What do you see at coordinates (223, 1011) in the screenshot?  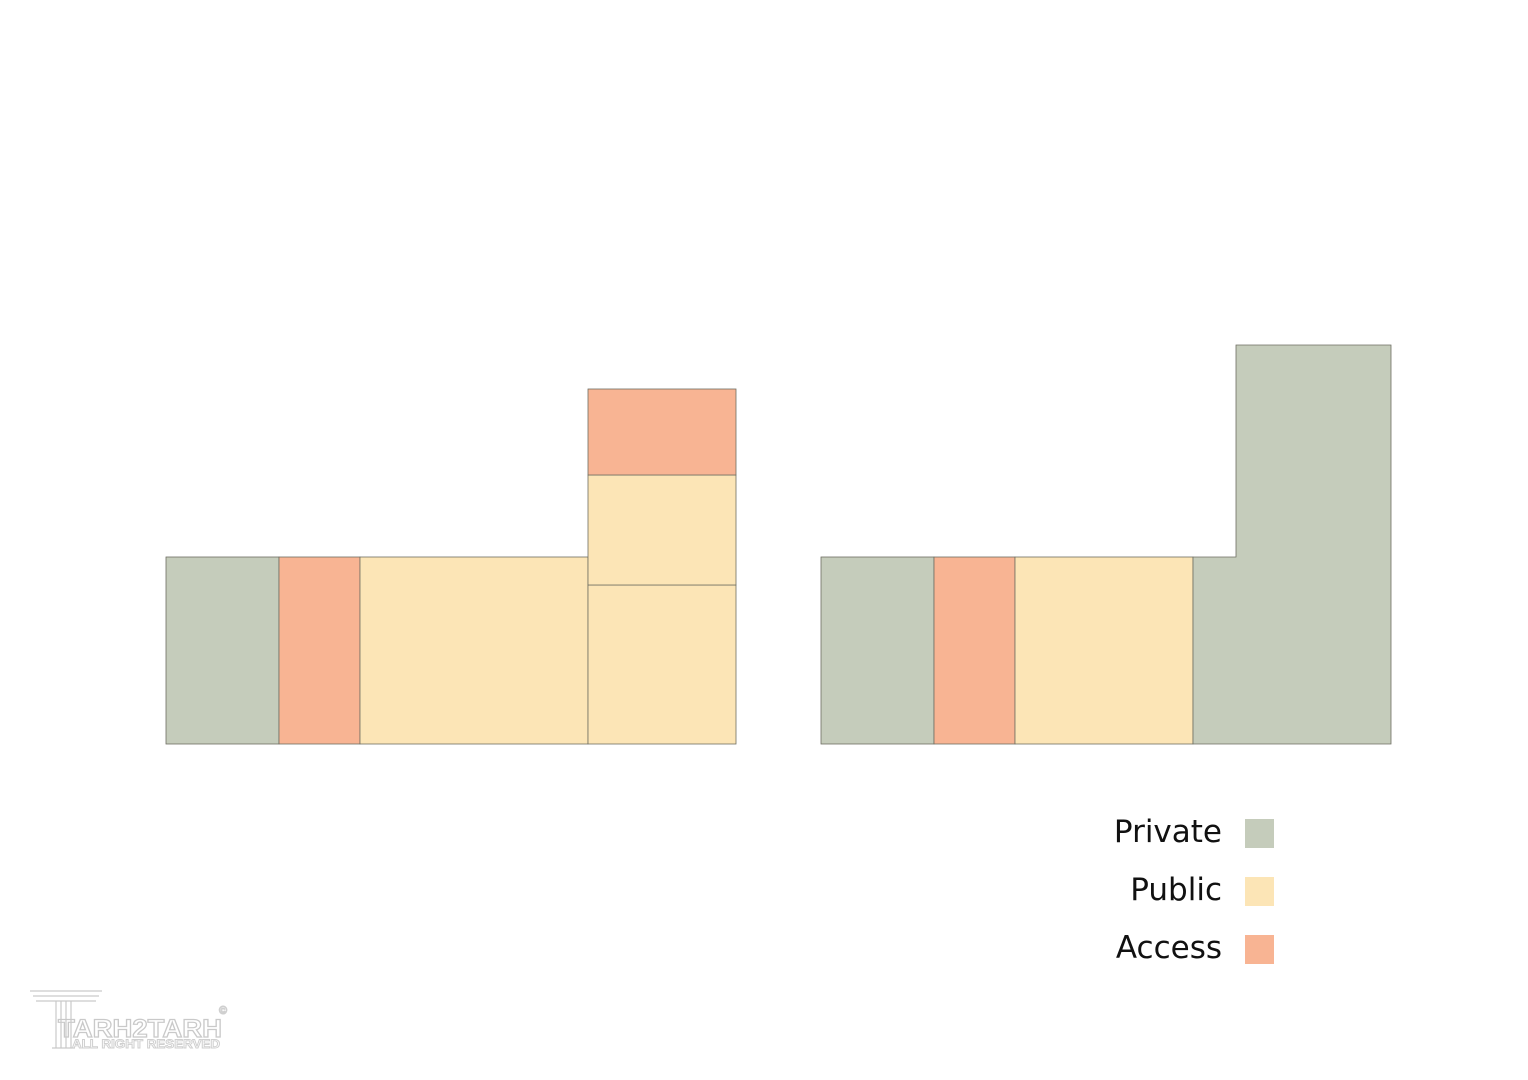 I see `watermark-copyright: ©` at bounding box center [223, 1011].